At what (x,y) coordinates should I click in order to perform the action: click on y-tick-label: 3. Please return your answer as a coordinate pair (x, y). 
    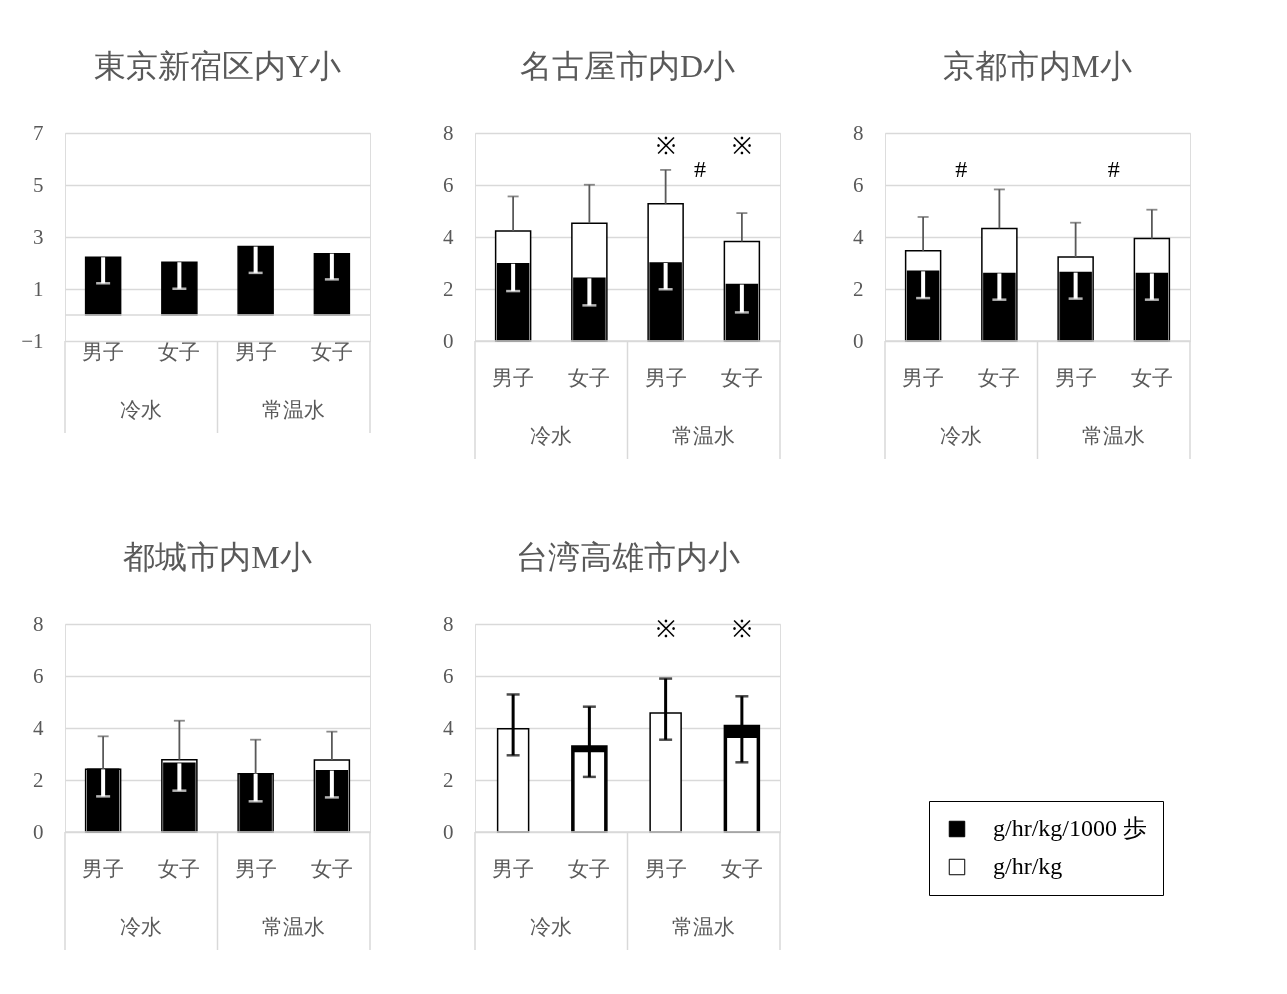
    Looking at the image, I should click on (38, 236).